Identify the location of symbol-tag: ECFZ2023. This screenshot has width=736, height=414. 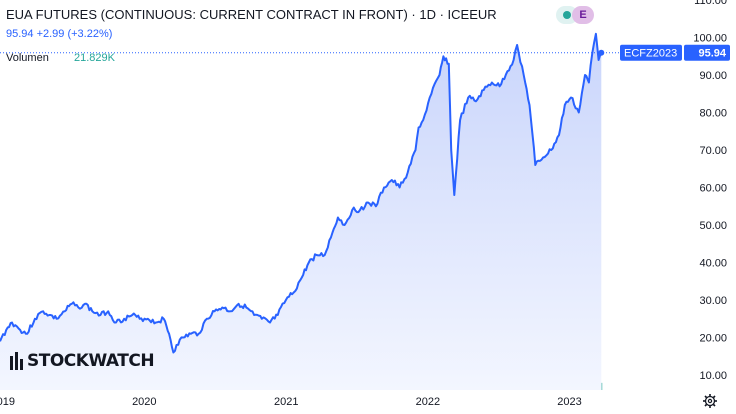
(650, 54).